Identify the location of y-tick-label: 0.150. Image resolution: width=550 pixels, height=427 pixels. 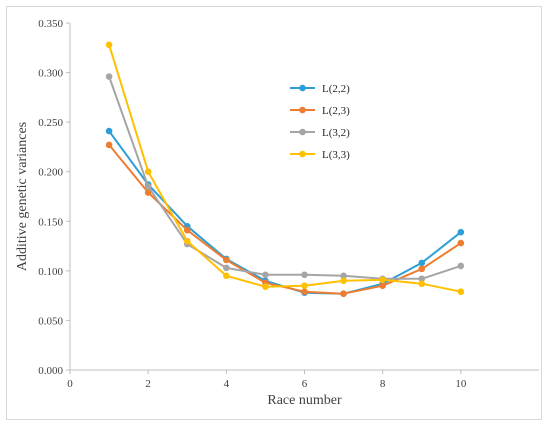
(50, 222).